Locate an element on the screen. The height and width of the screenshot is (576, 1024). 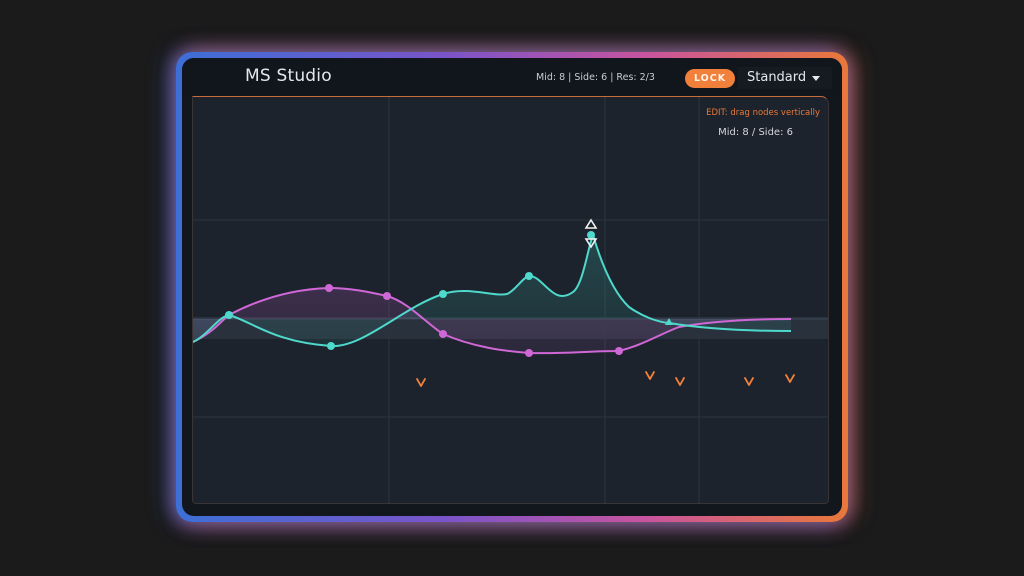
mode-select: Standard is located at coordinates (785, 78).